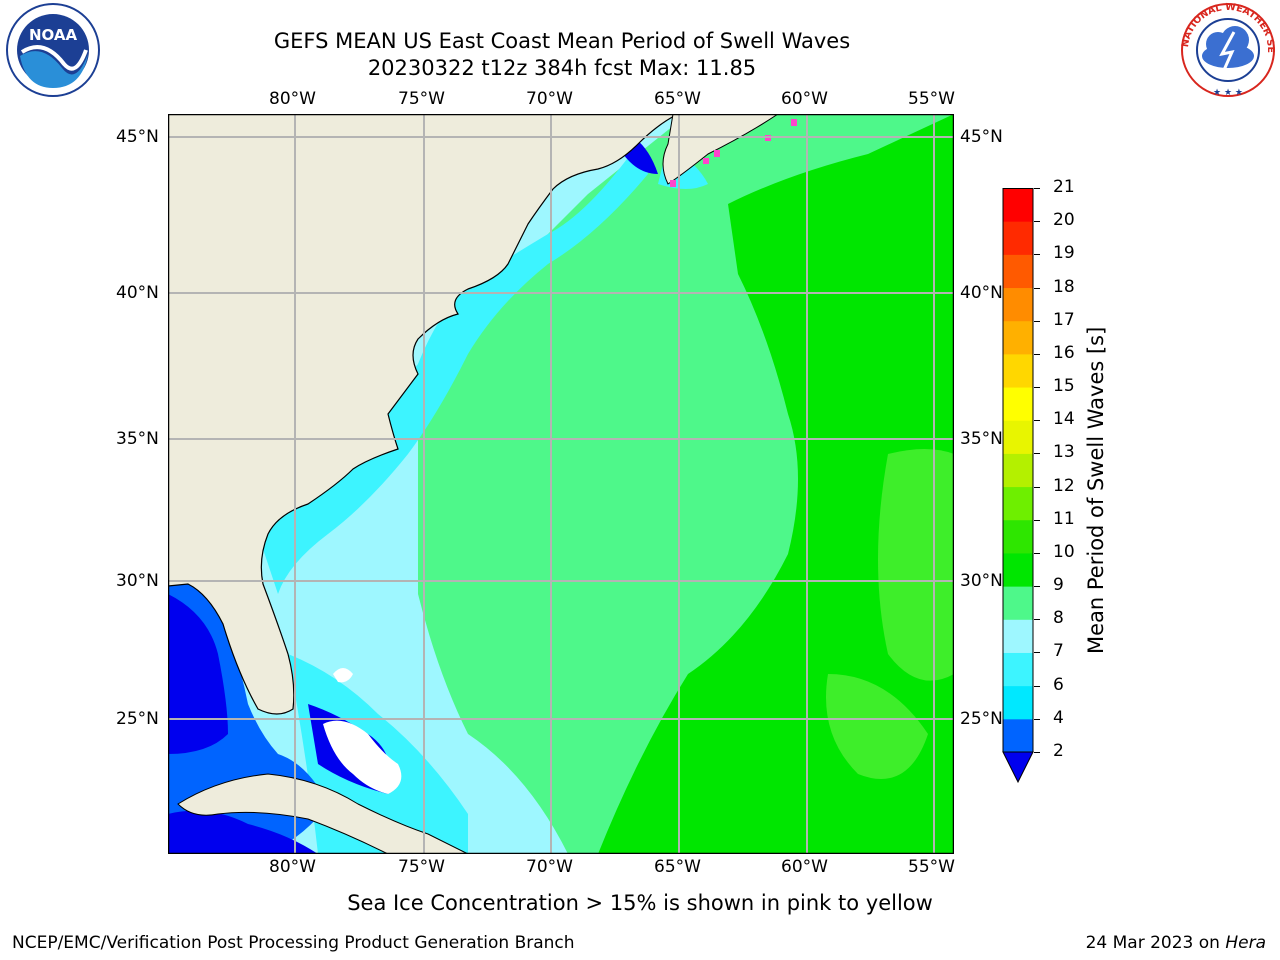 This screenshot has width=1280, height=960. Describe the element at coordinates (198, 674) in the screenshot. I see `period-2-4-gulf` at that location.